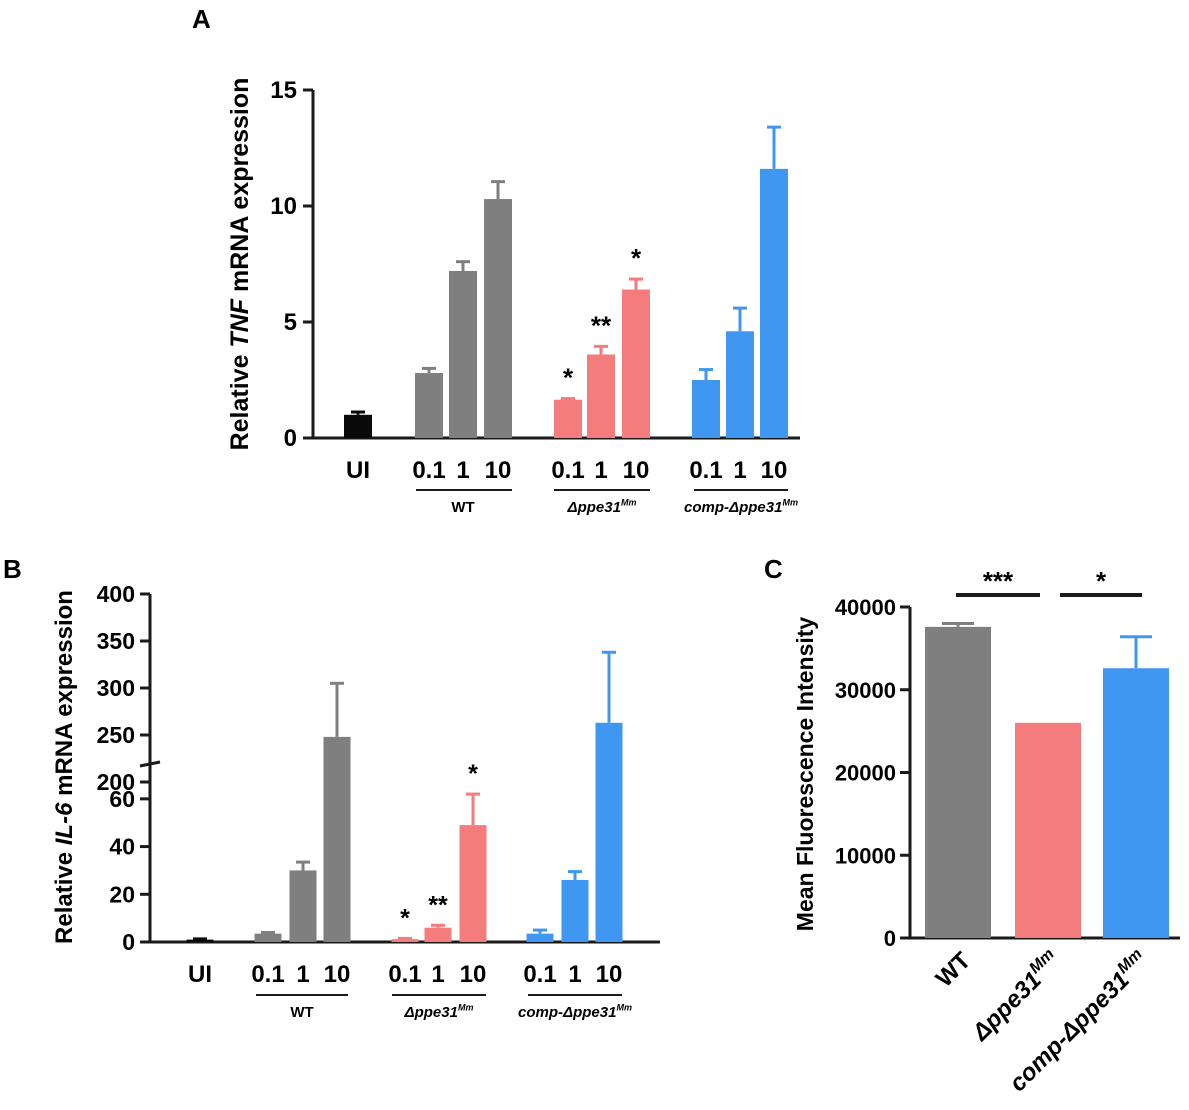  What do you see at coordinates (283, 206) in the screenshot?
I see `y-tick-label-a: 10` at bounding box center [283, 206].